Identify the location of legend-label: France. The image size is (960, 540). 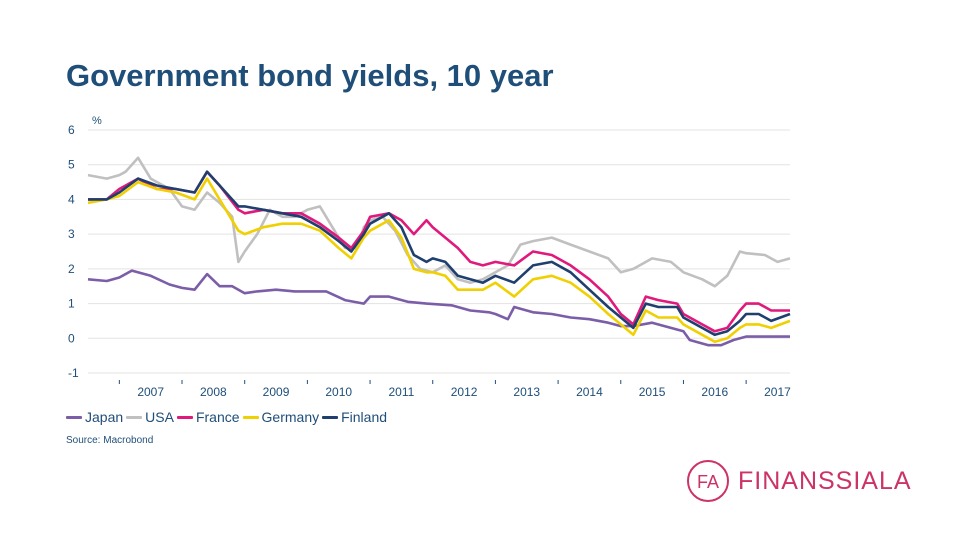
(217, 417).